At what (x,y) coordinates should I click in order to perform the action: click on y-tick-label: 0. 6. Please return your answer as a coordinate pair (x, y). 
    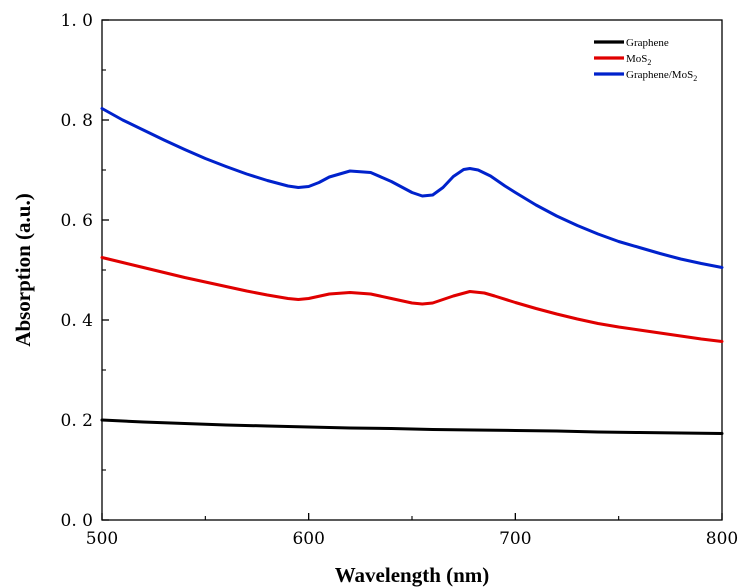
    Looking at the image, I should click on (77, 221).